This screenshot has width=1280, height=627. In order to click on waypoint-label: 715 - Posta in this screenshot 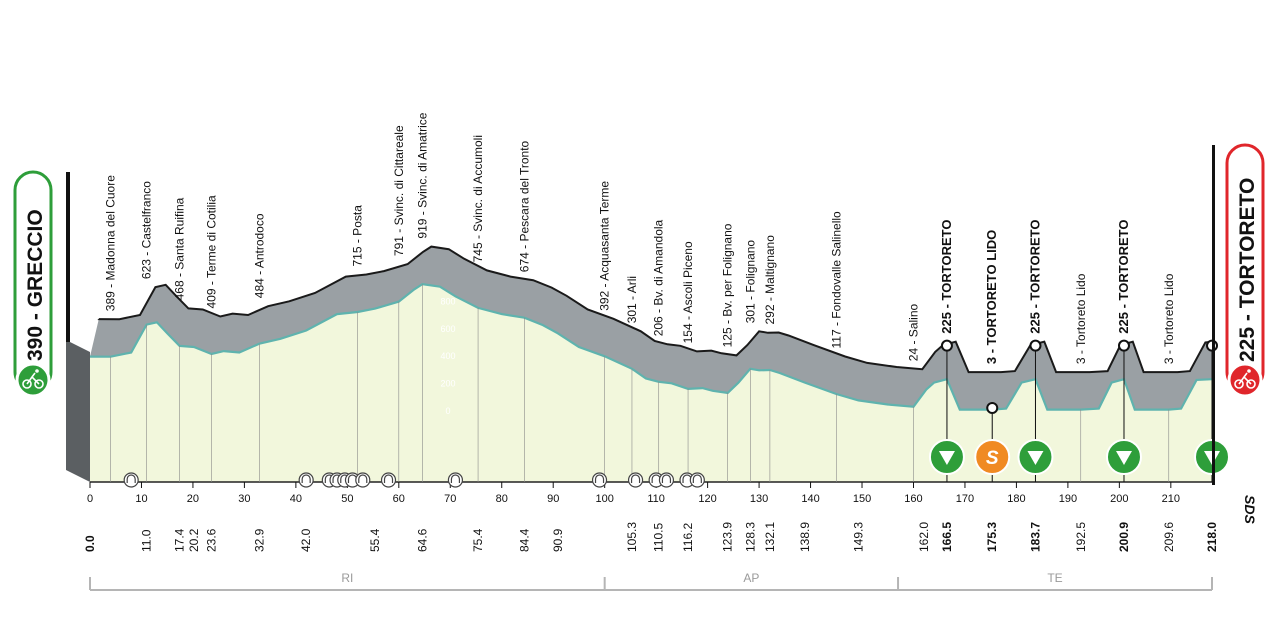, I will do `click(358, 236)`.